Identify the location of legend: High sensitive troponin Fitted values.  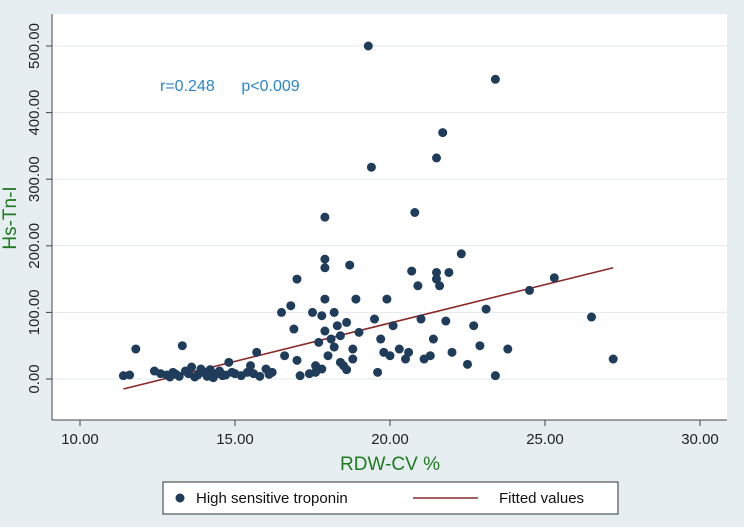
(390, 498).